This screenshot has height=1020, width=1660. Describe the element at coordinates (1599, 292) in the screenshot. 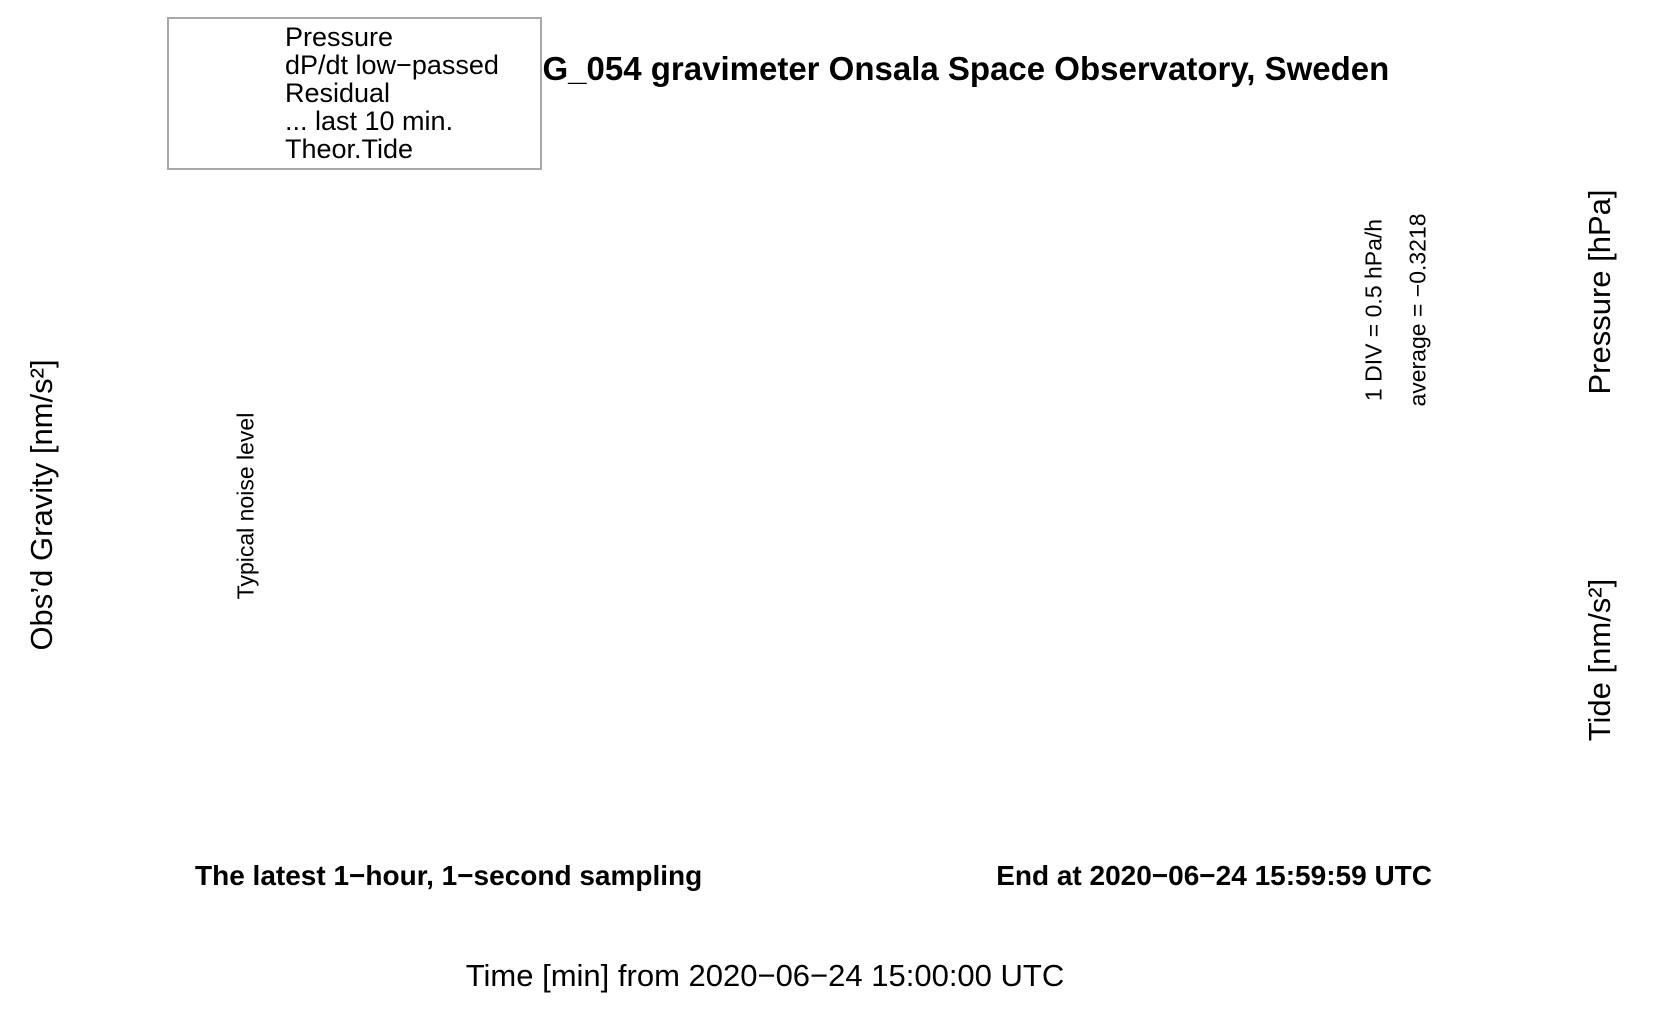

I see `pressure-axis-title: Pressure [hPa]` at that location.